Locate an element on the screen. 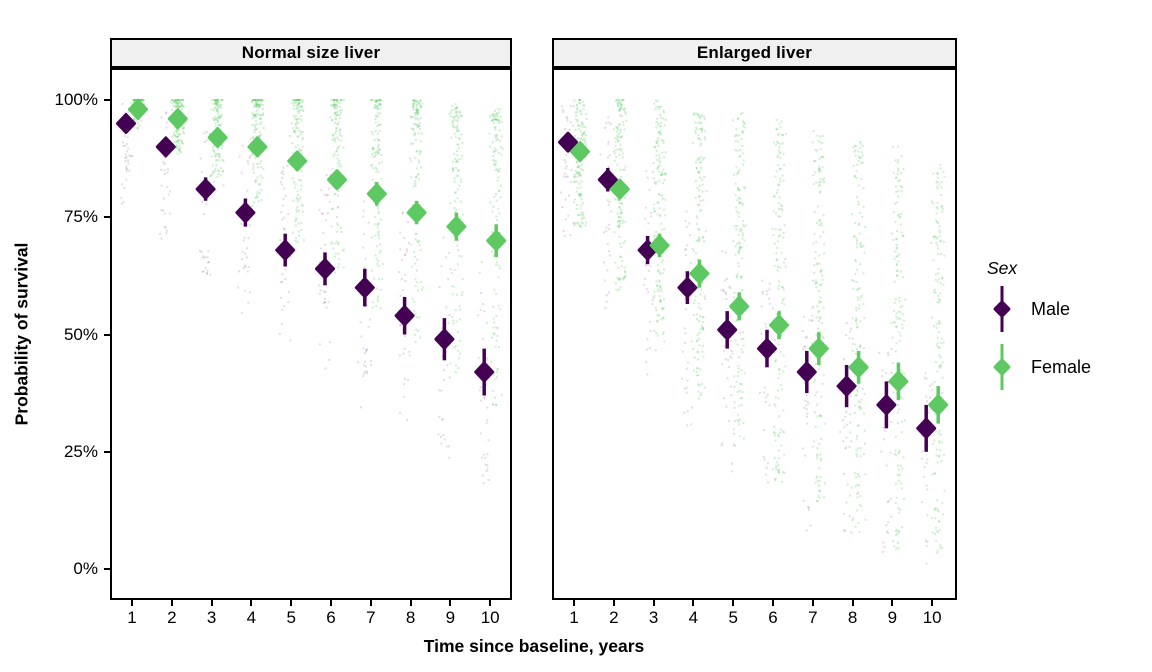 Image resolution: width=1152 pixels, height=672 pixels. y-axis-title: Probability of survival is located at coordinates (21, 334).